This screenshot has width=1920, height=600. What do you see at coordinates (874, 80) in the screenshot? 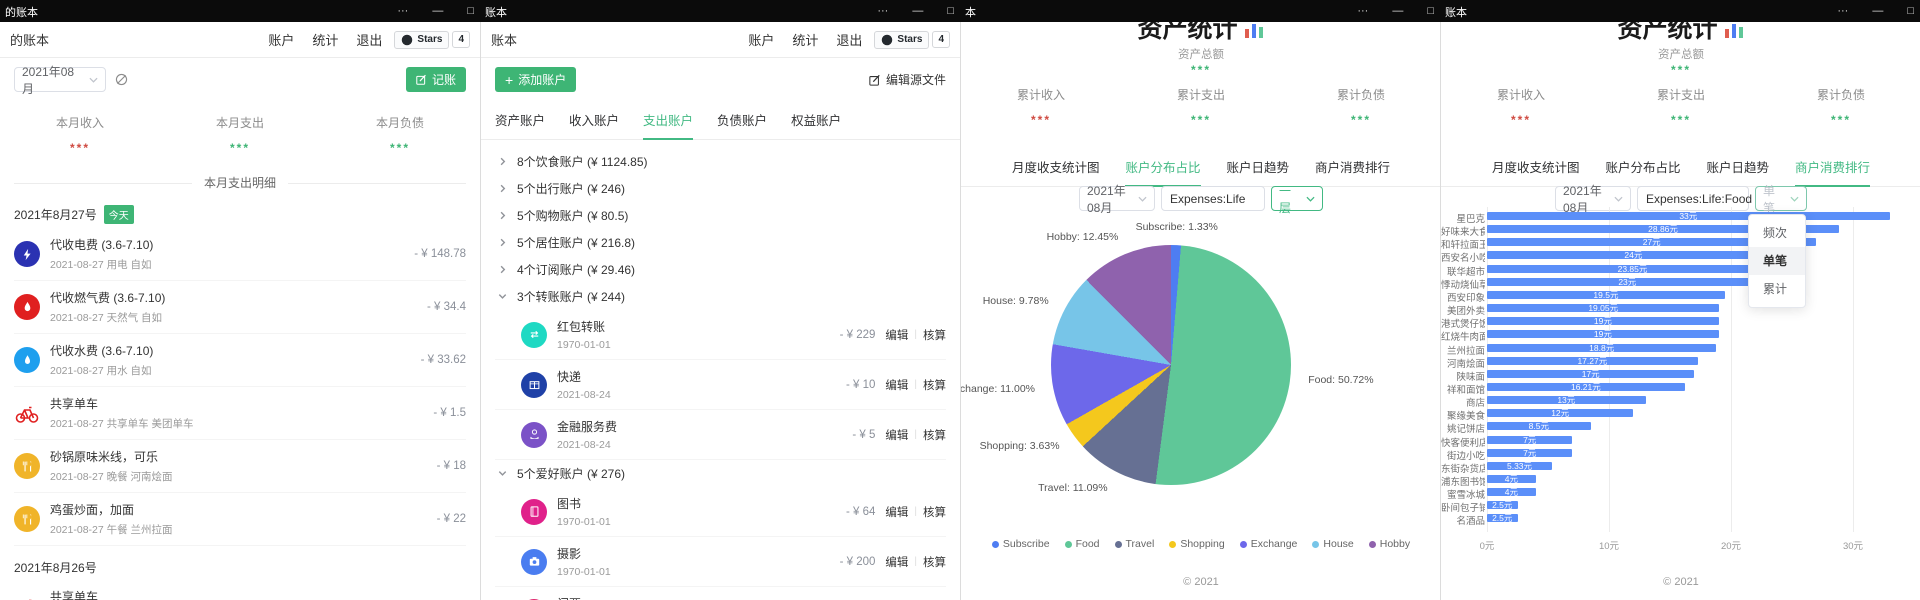
I see `edit-icon` at bounding box center [874, 80].